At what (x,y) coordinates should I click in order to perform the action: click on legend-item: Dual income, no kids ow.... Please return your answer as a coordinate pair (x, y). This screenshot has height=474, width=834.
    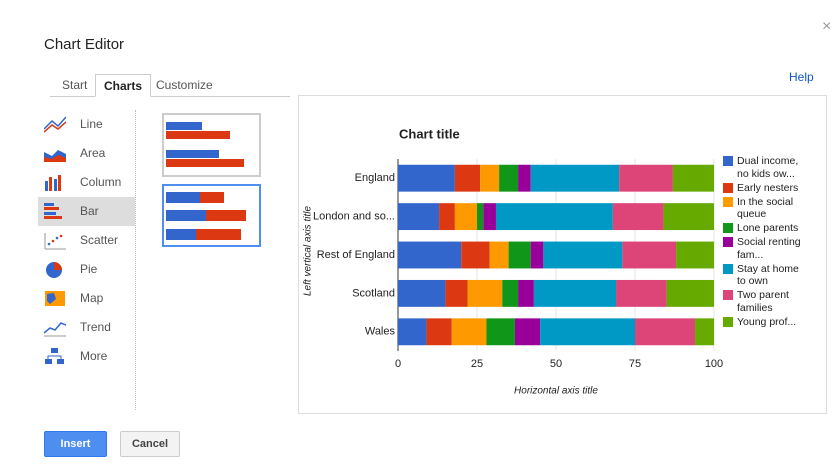
    Looking at the image, I should click on (766, 167).